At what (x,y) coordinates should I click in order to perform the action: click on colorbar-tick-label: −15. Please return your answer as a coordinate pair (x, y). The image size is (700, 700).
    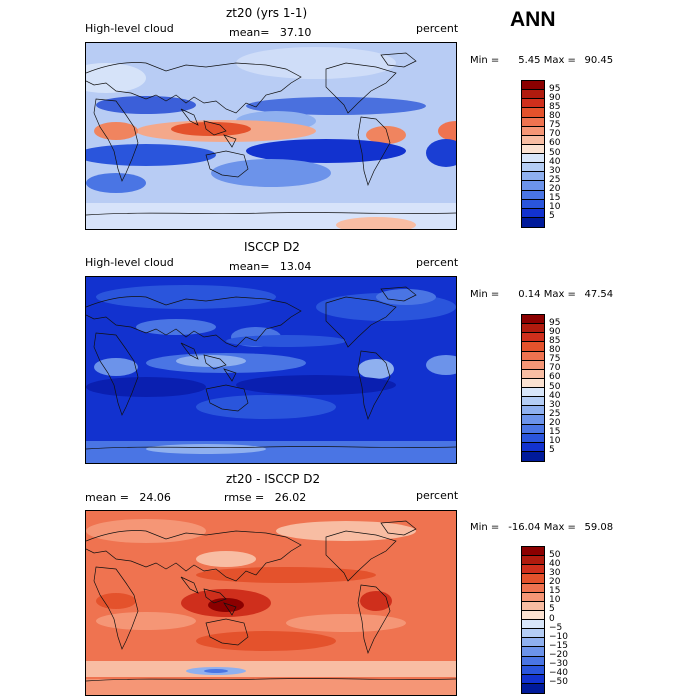
    Looking at the image, I should click on (558, 645).